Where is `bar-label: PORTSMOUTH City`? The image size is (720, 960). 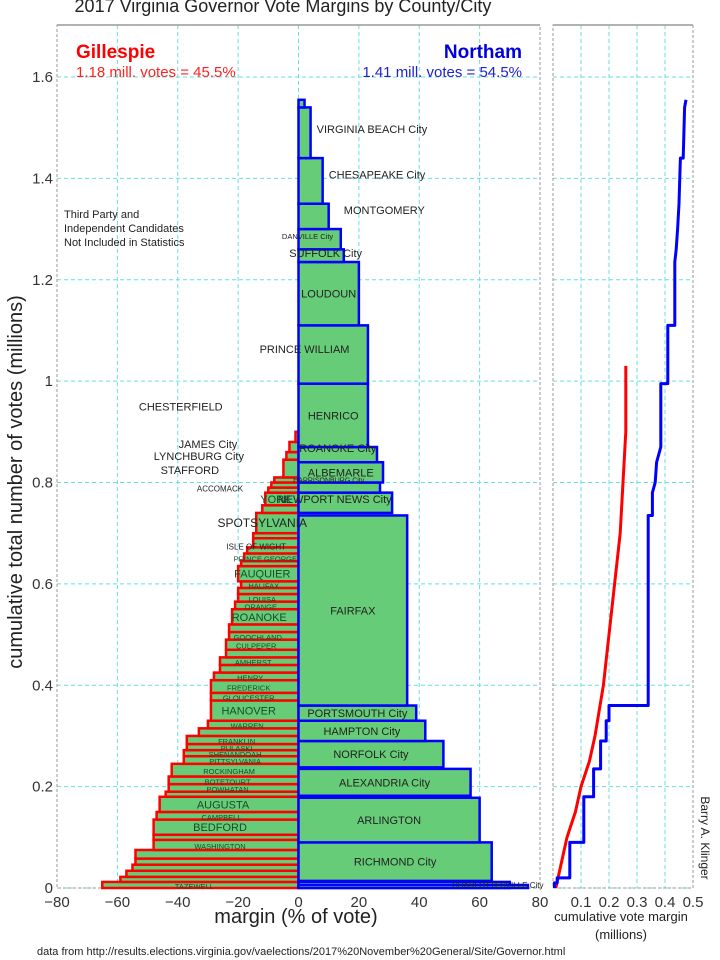
bar-label: PORTSMOUTH City is located at coordinates (357, 714).